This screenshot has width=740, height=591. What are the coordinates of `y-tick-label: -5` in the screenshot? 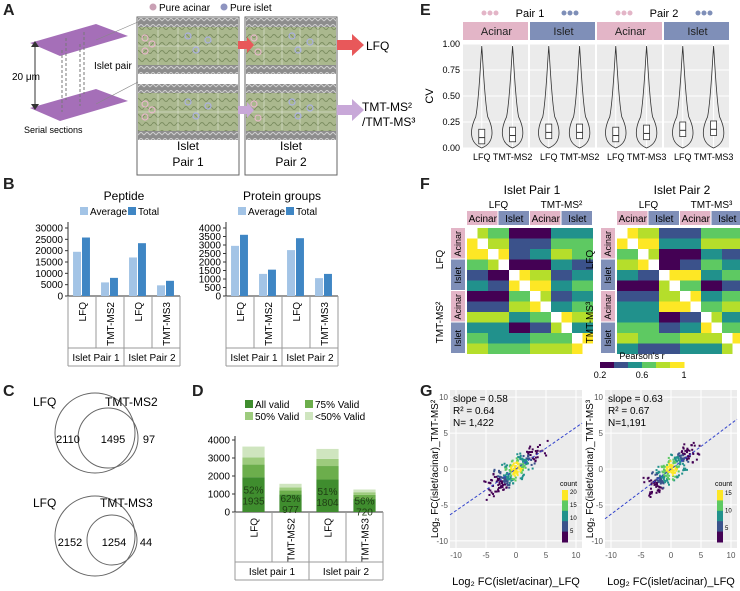 It's located at (600, 505).